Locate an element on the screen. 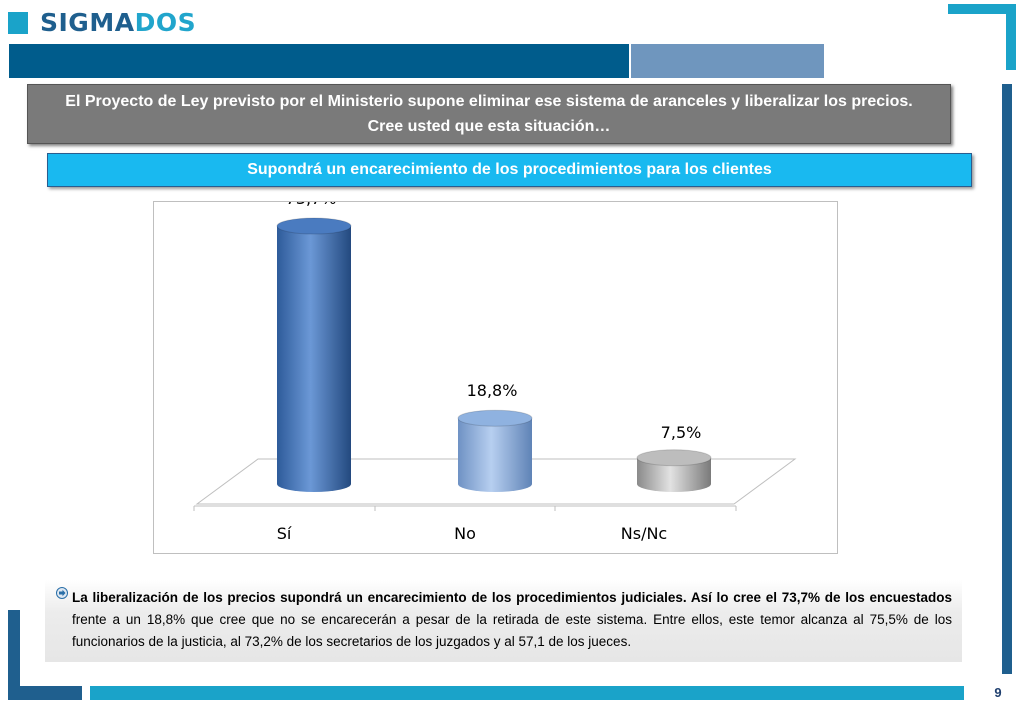 This screenshot has width=1023, height=708. bar-s- is located at coordinates (314, 355).